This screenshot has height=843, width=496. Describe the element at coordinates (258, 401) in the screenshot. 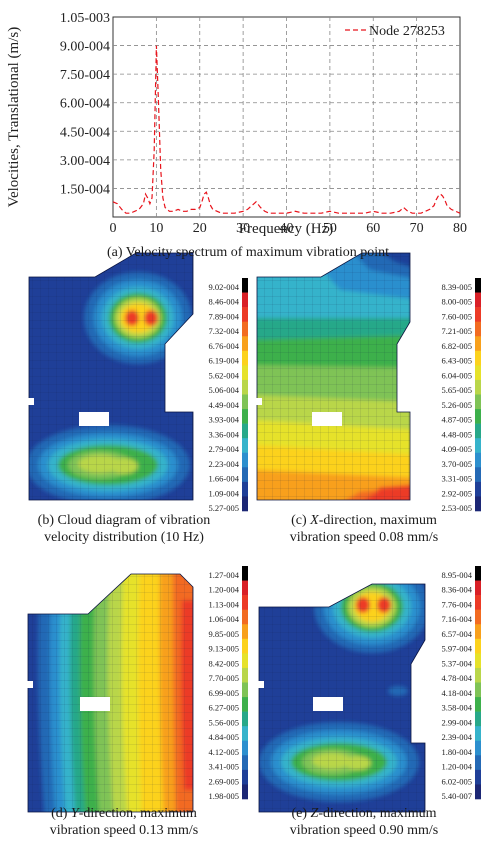

I see `edge-notch` at that location.